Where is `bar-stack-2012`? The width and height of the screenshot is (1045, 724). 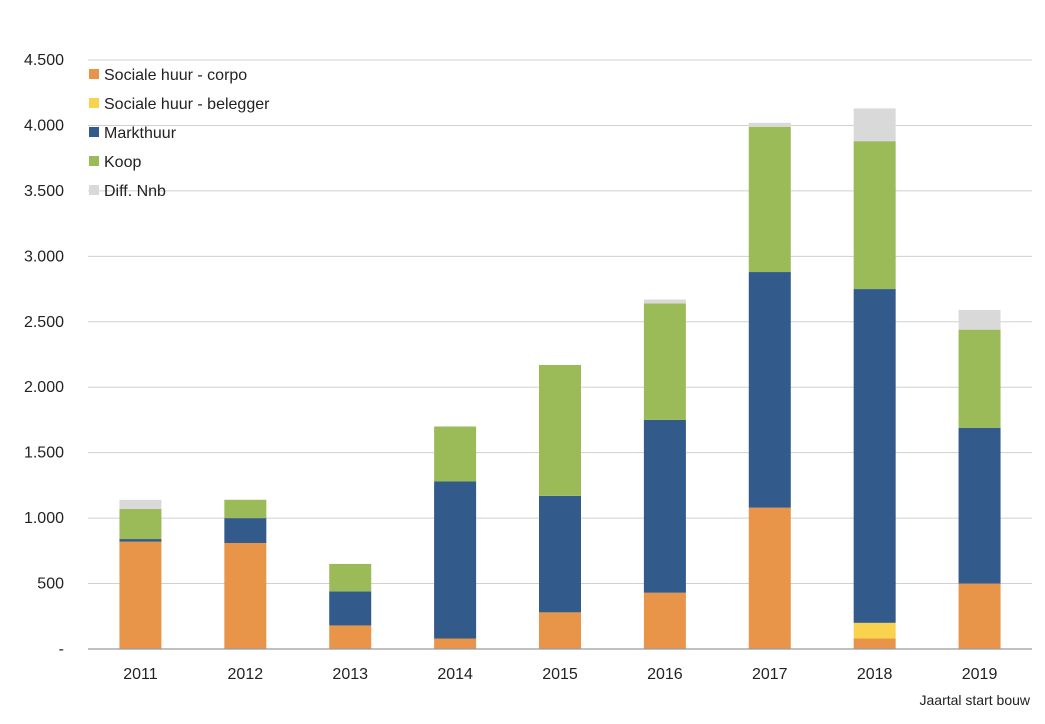
bar-stack-2012 is located at coordinates (245, 574).